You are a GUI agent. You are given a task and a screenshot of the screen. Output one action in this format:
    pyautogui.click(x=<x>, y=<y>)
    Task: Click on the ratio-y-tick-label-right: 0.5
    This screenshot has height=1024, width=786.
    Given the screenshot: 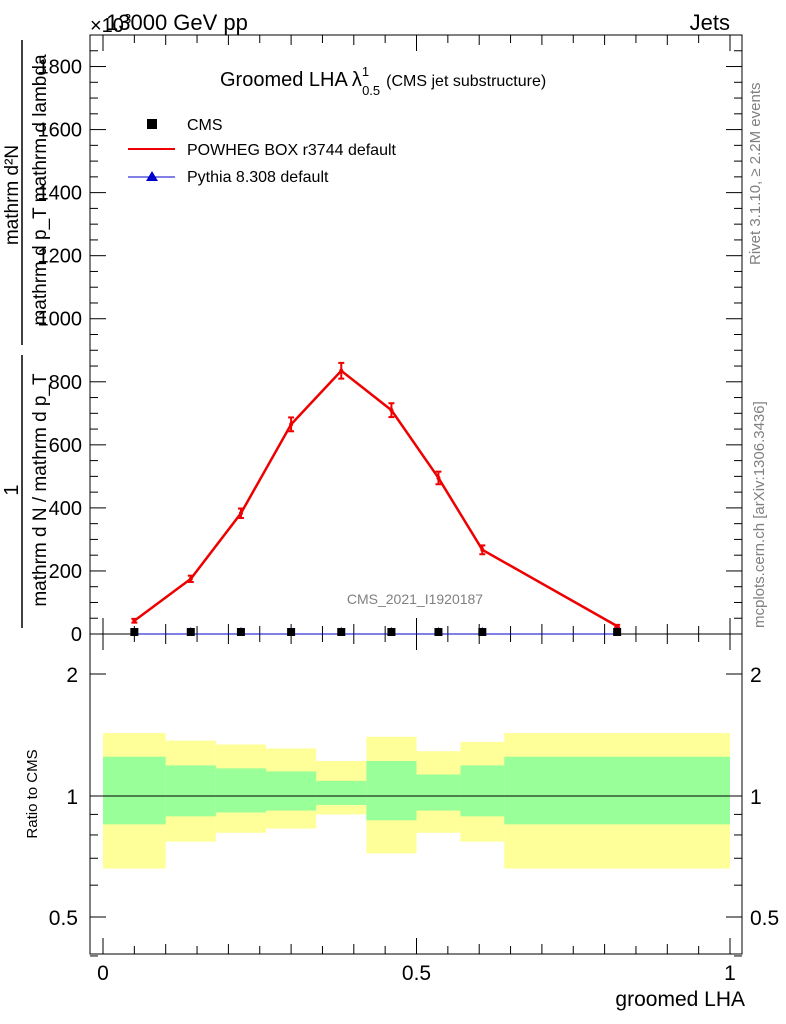 What is the action you would take?
    pyautogui.click(x=764, y=918)
    